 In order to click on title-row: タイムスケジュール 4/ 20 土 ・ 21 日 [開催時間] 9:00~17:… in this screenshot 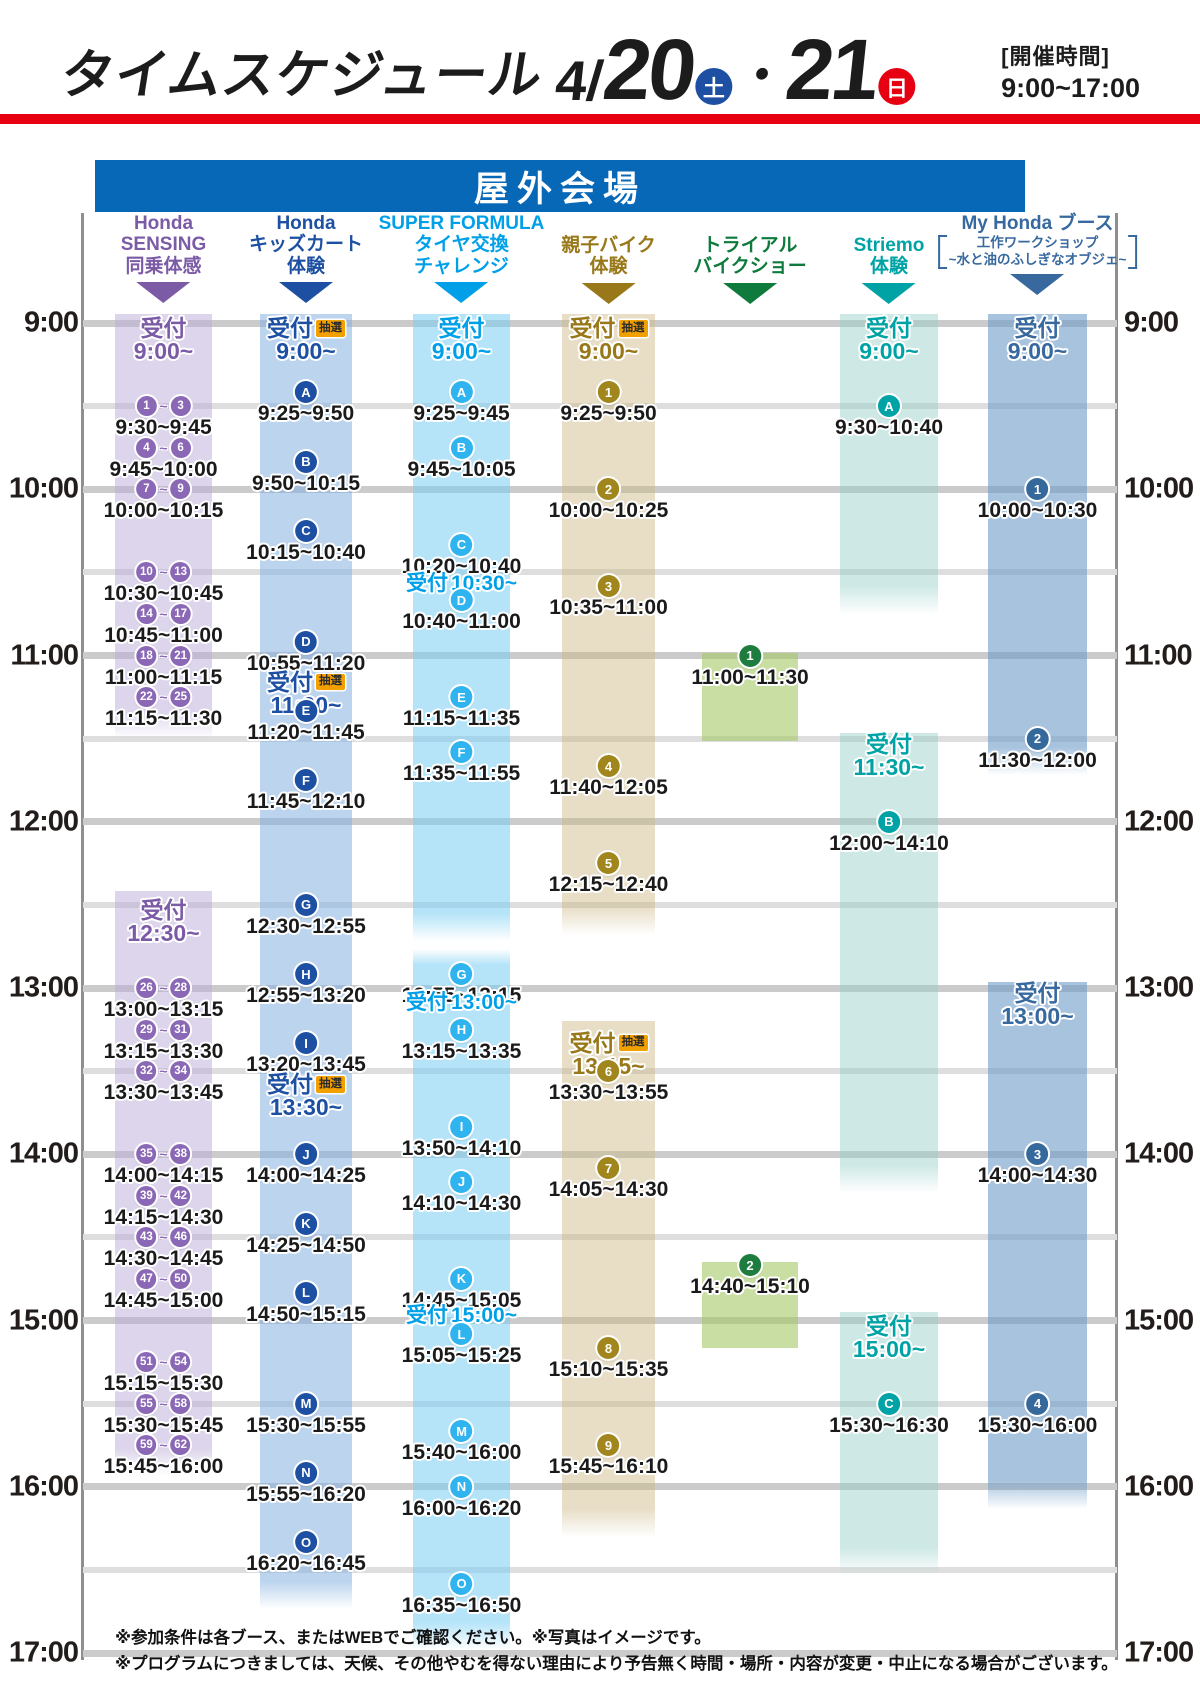, I will do `click(598, 70)`.